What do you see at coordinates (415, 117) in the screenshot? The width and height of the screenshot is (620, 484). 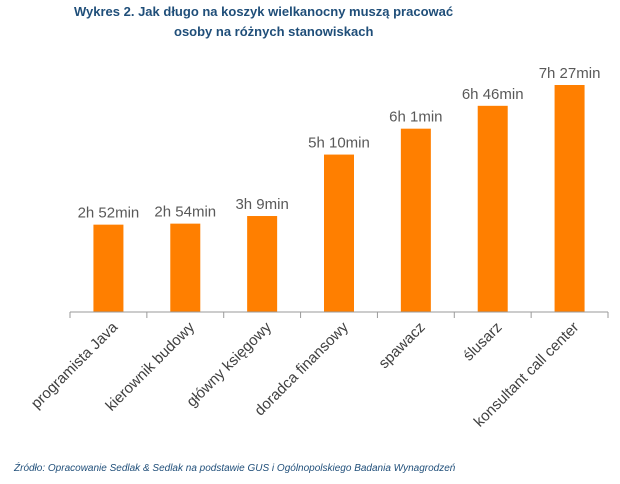 I see `data-label: 6h 1min` at bounding box center [415, 117].